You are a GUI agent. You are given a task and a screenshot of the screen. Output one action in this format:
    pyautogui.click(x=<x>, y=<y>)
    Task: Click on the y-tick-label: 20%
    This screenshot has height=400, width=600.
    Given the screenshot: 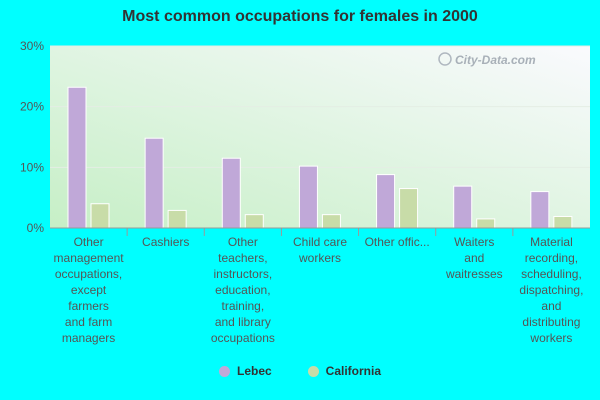 What is the action you would take?
    pyautogui.click(x=32, y=107)
    